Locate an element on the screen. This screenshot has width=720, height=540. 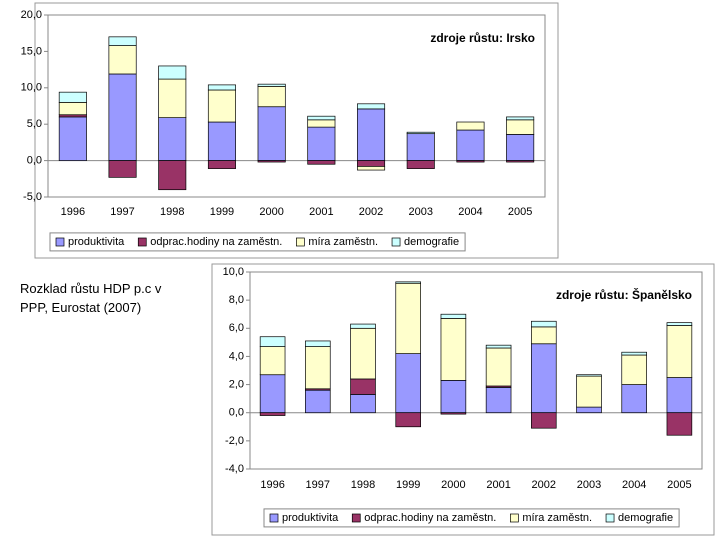
y-tick-label: -2,0 is located at coordinates (234, 441).